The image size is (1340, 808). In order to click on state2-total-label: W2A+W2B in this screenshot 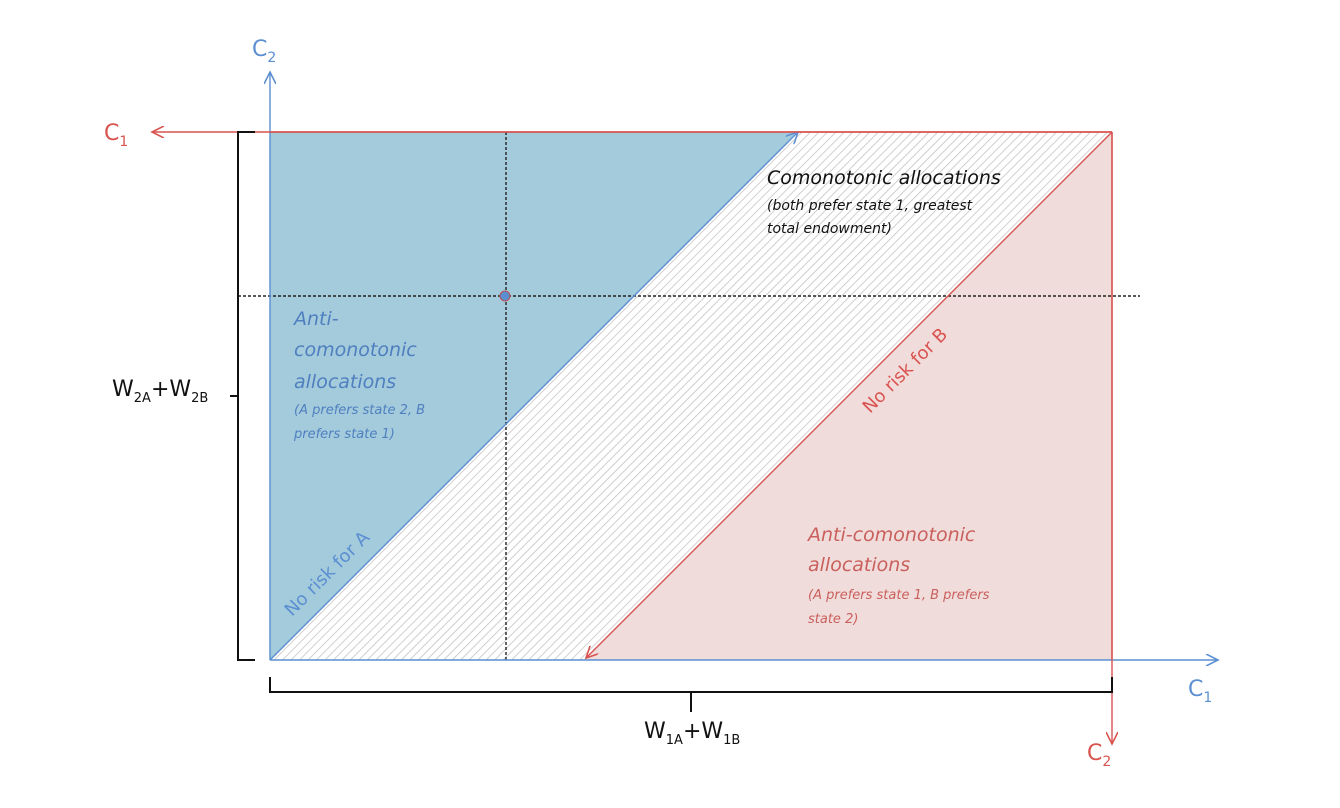, I will do `click(160, 391)`.